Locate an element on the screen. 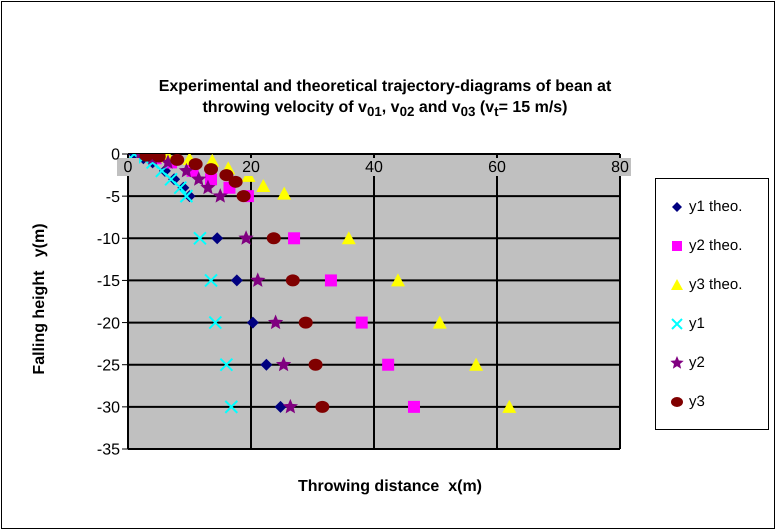 Image resolution: width=776 pixels, height=530 pixels. legend-label: y3 theo. is located at coordinates (715, 284).